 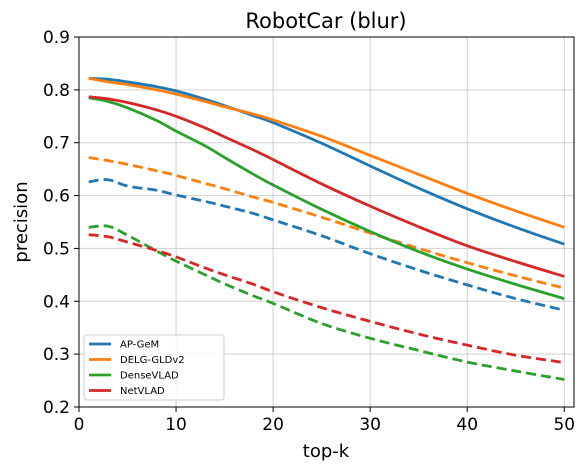 What do you see at coordinates (56, 144) in the screenshot?
I see `y-tick-label: 0.7` at bounding box center [56, 144].